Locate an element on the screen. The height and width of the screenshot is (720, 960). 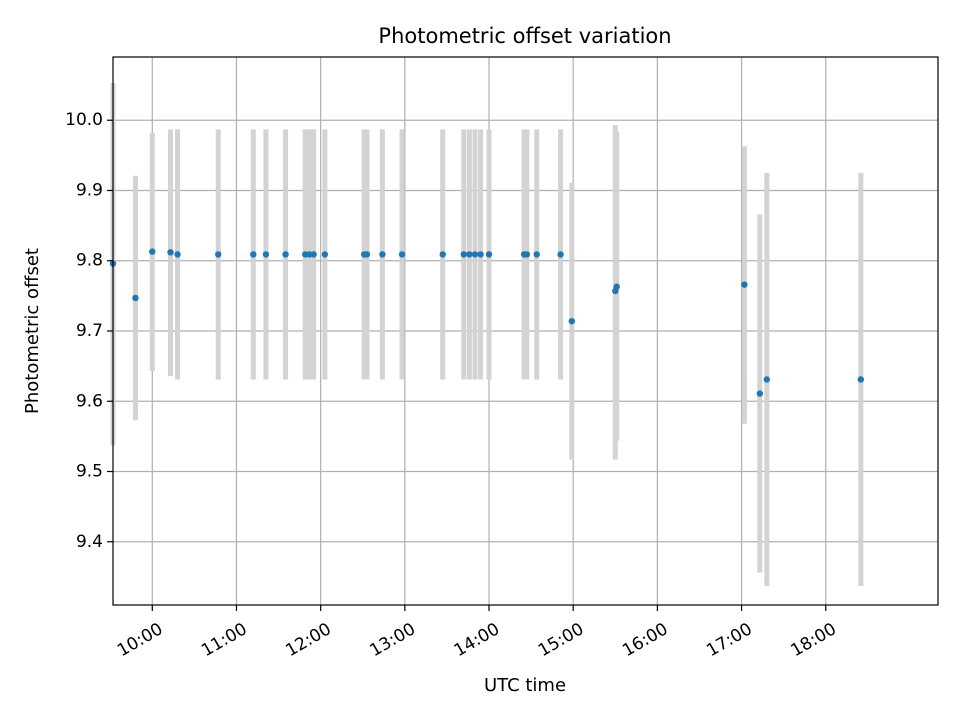
y-tick-label: 9.7 is located at coordinates (89, 331).